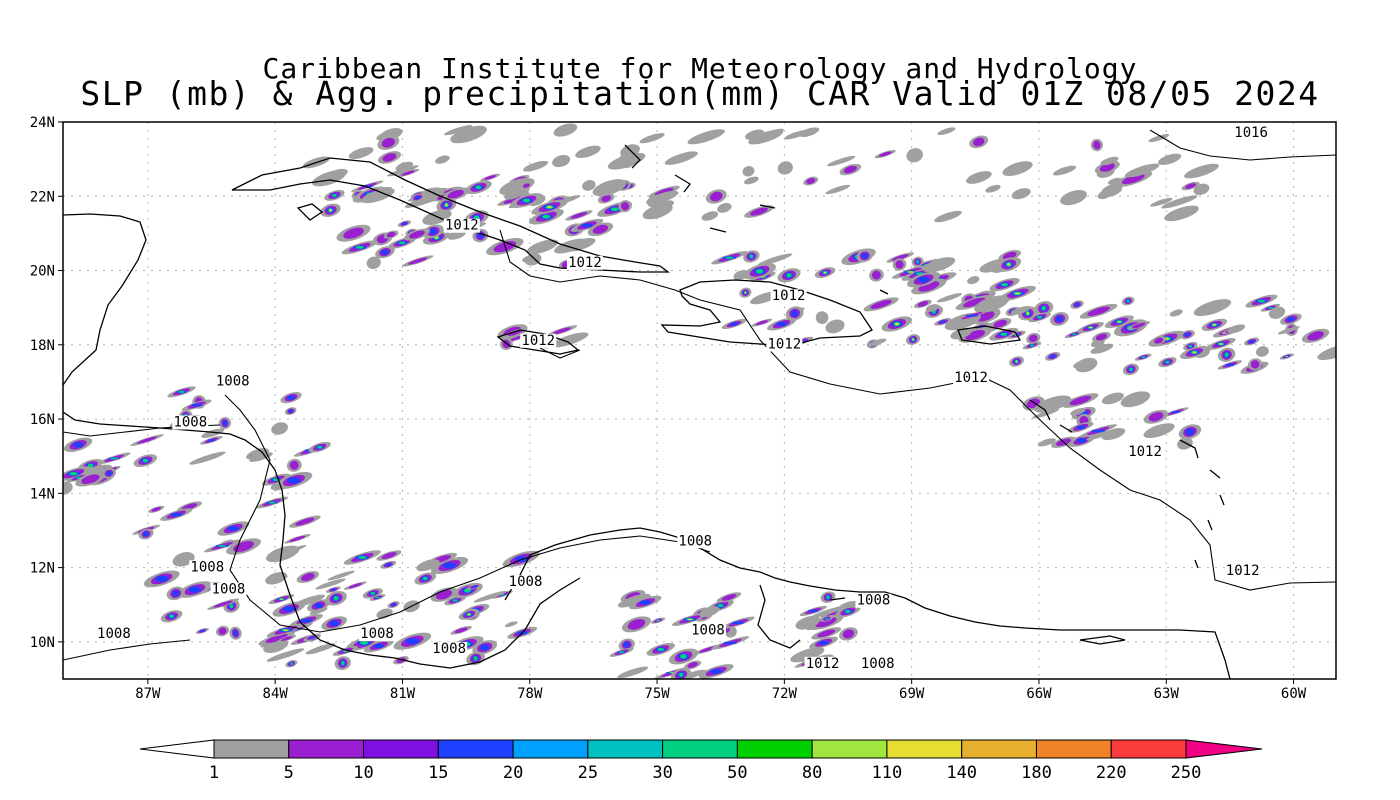  What do you see at coordinates (438, 773) in the screenshot?
I see `colorbar-label: 15` at bounding box center [438, 773].